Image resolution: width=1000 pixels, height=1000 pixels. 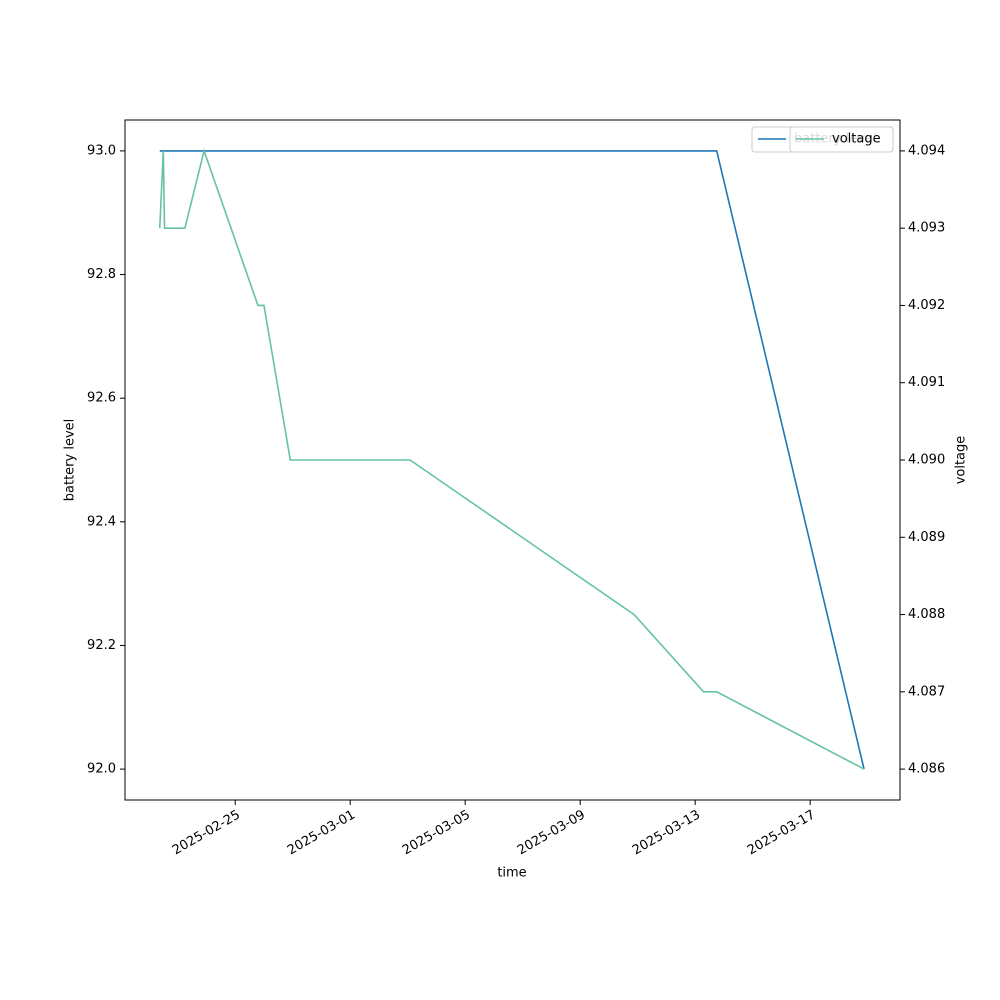 I want to click on y-tick-label: 93.0, so click(x=101, y=150).